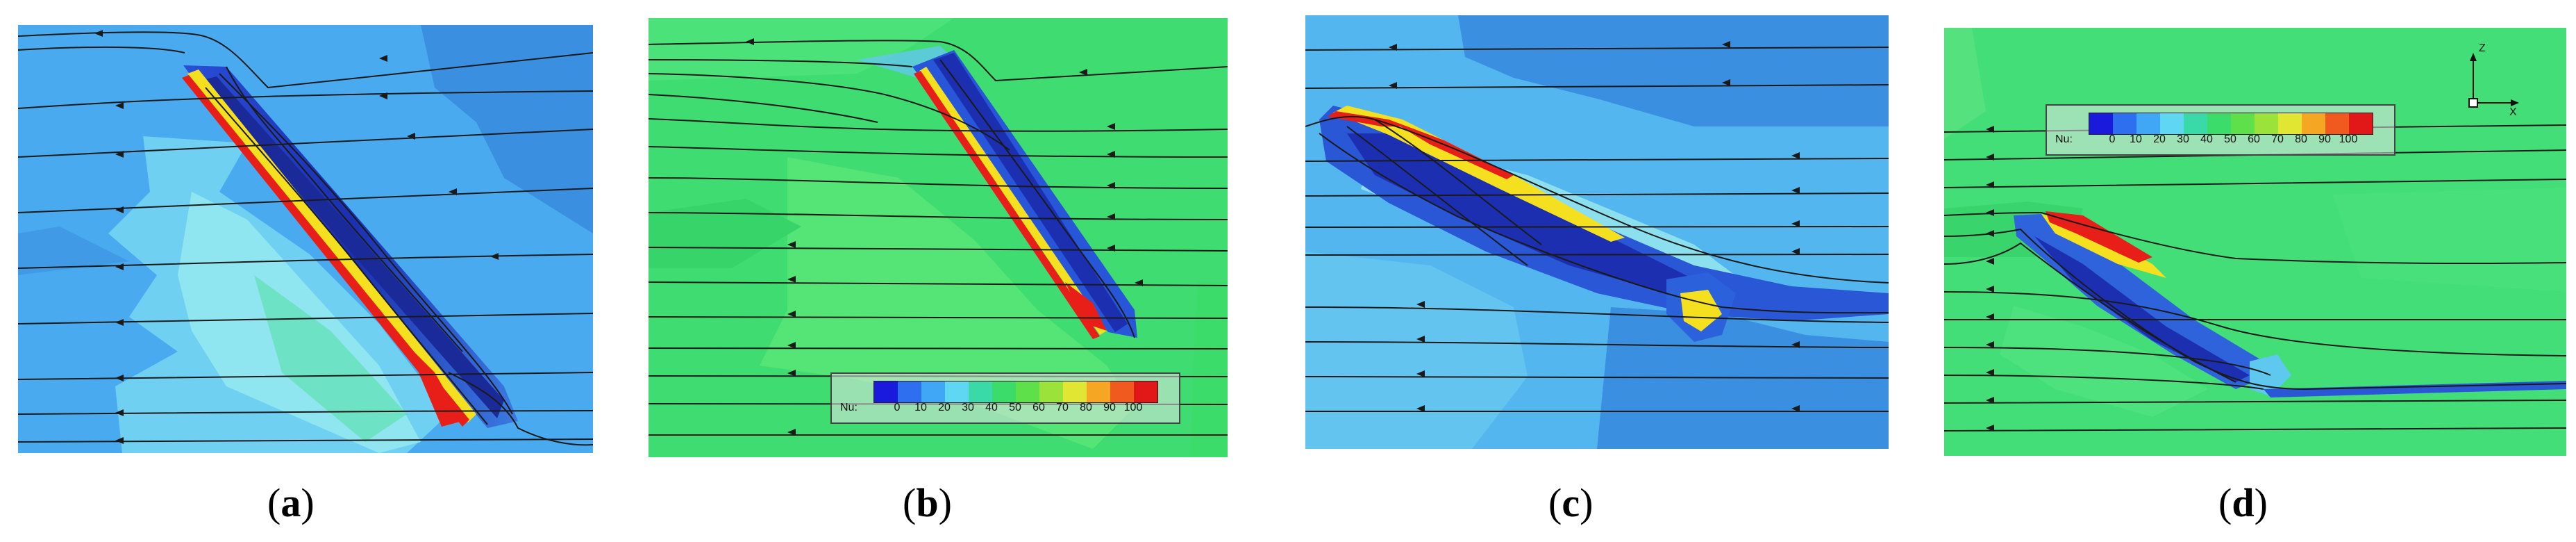 This screenshot has width=2576, height=542. What do you see at coordinates (849, 407) in the screenshot?
I see `legend-label-b: Nu:` at bounding box center [849, 407].